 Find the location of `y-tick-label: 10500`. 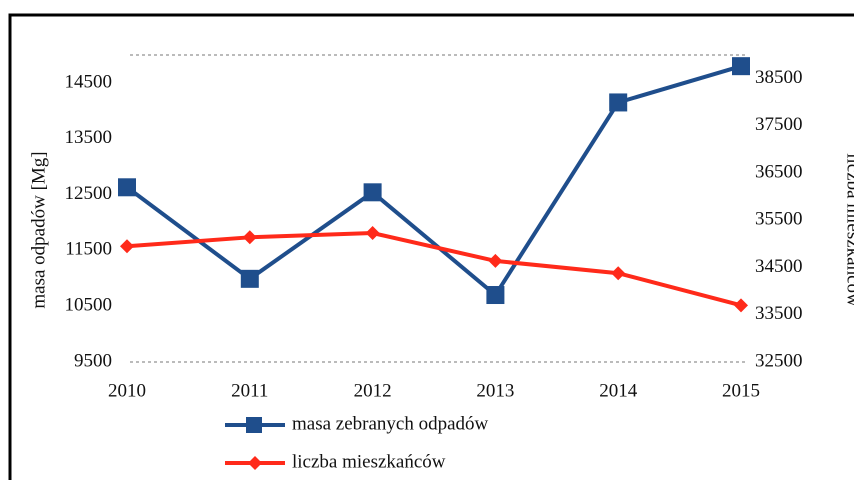

y-tick-label: 10500 is located at coordinates (89, 305).